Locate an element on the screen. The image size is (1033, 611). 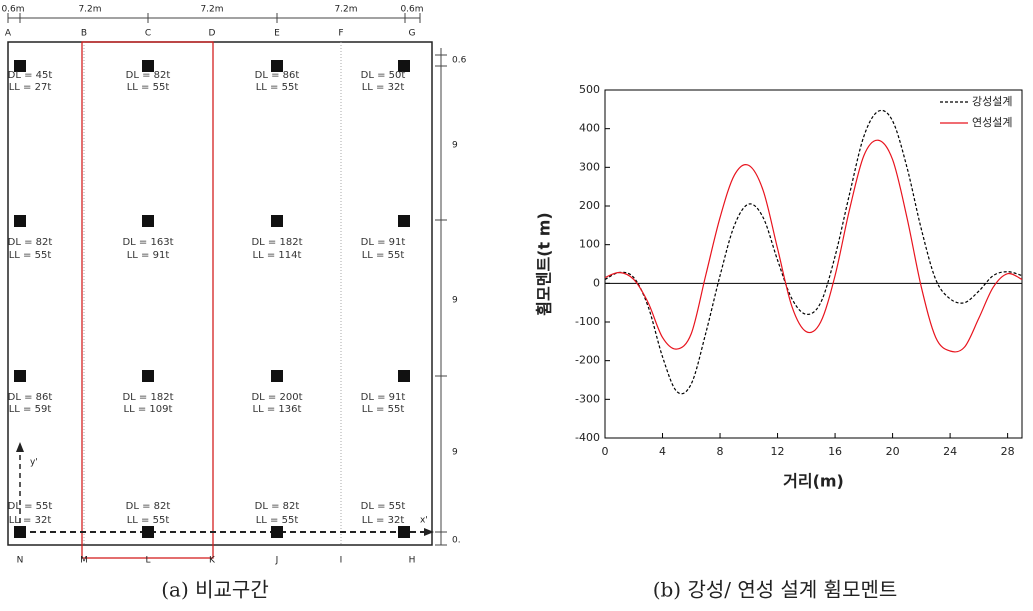
x-tick-label: 16 is located at coordinates (835, 451).